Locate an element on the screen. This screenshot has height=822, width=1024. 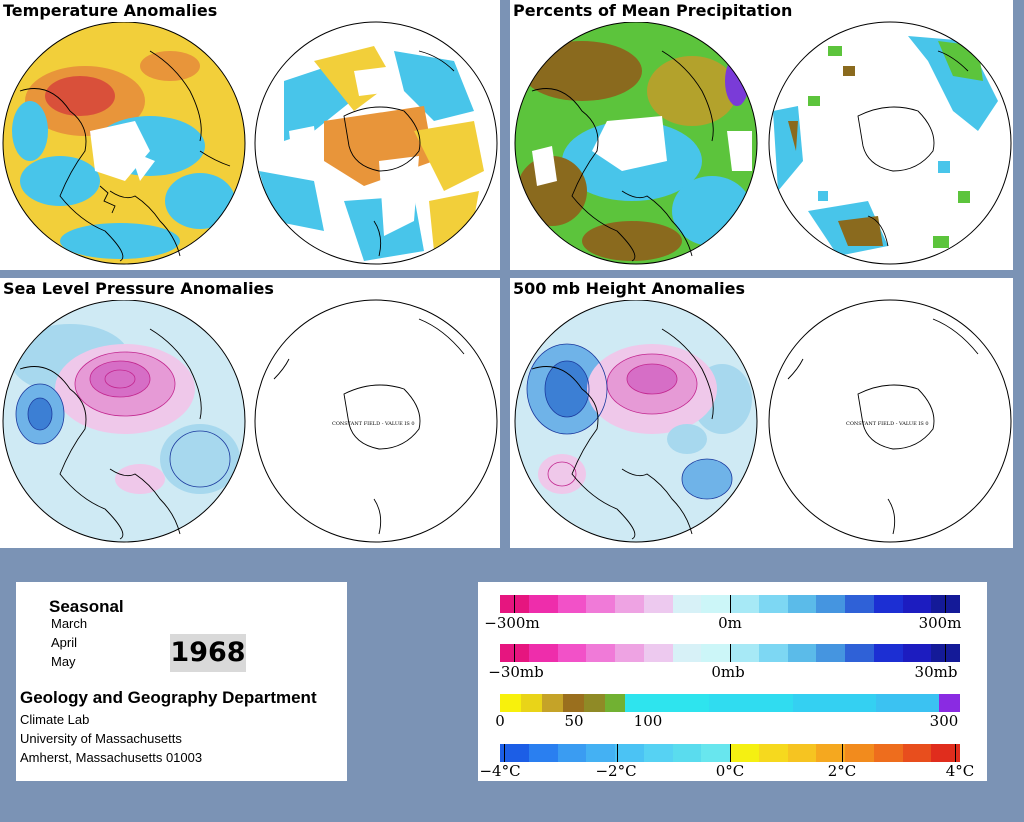
panel-title: Temperature Anomalies is located at coordinates (110, 11).